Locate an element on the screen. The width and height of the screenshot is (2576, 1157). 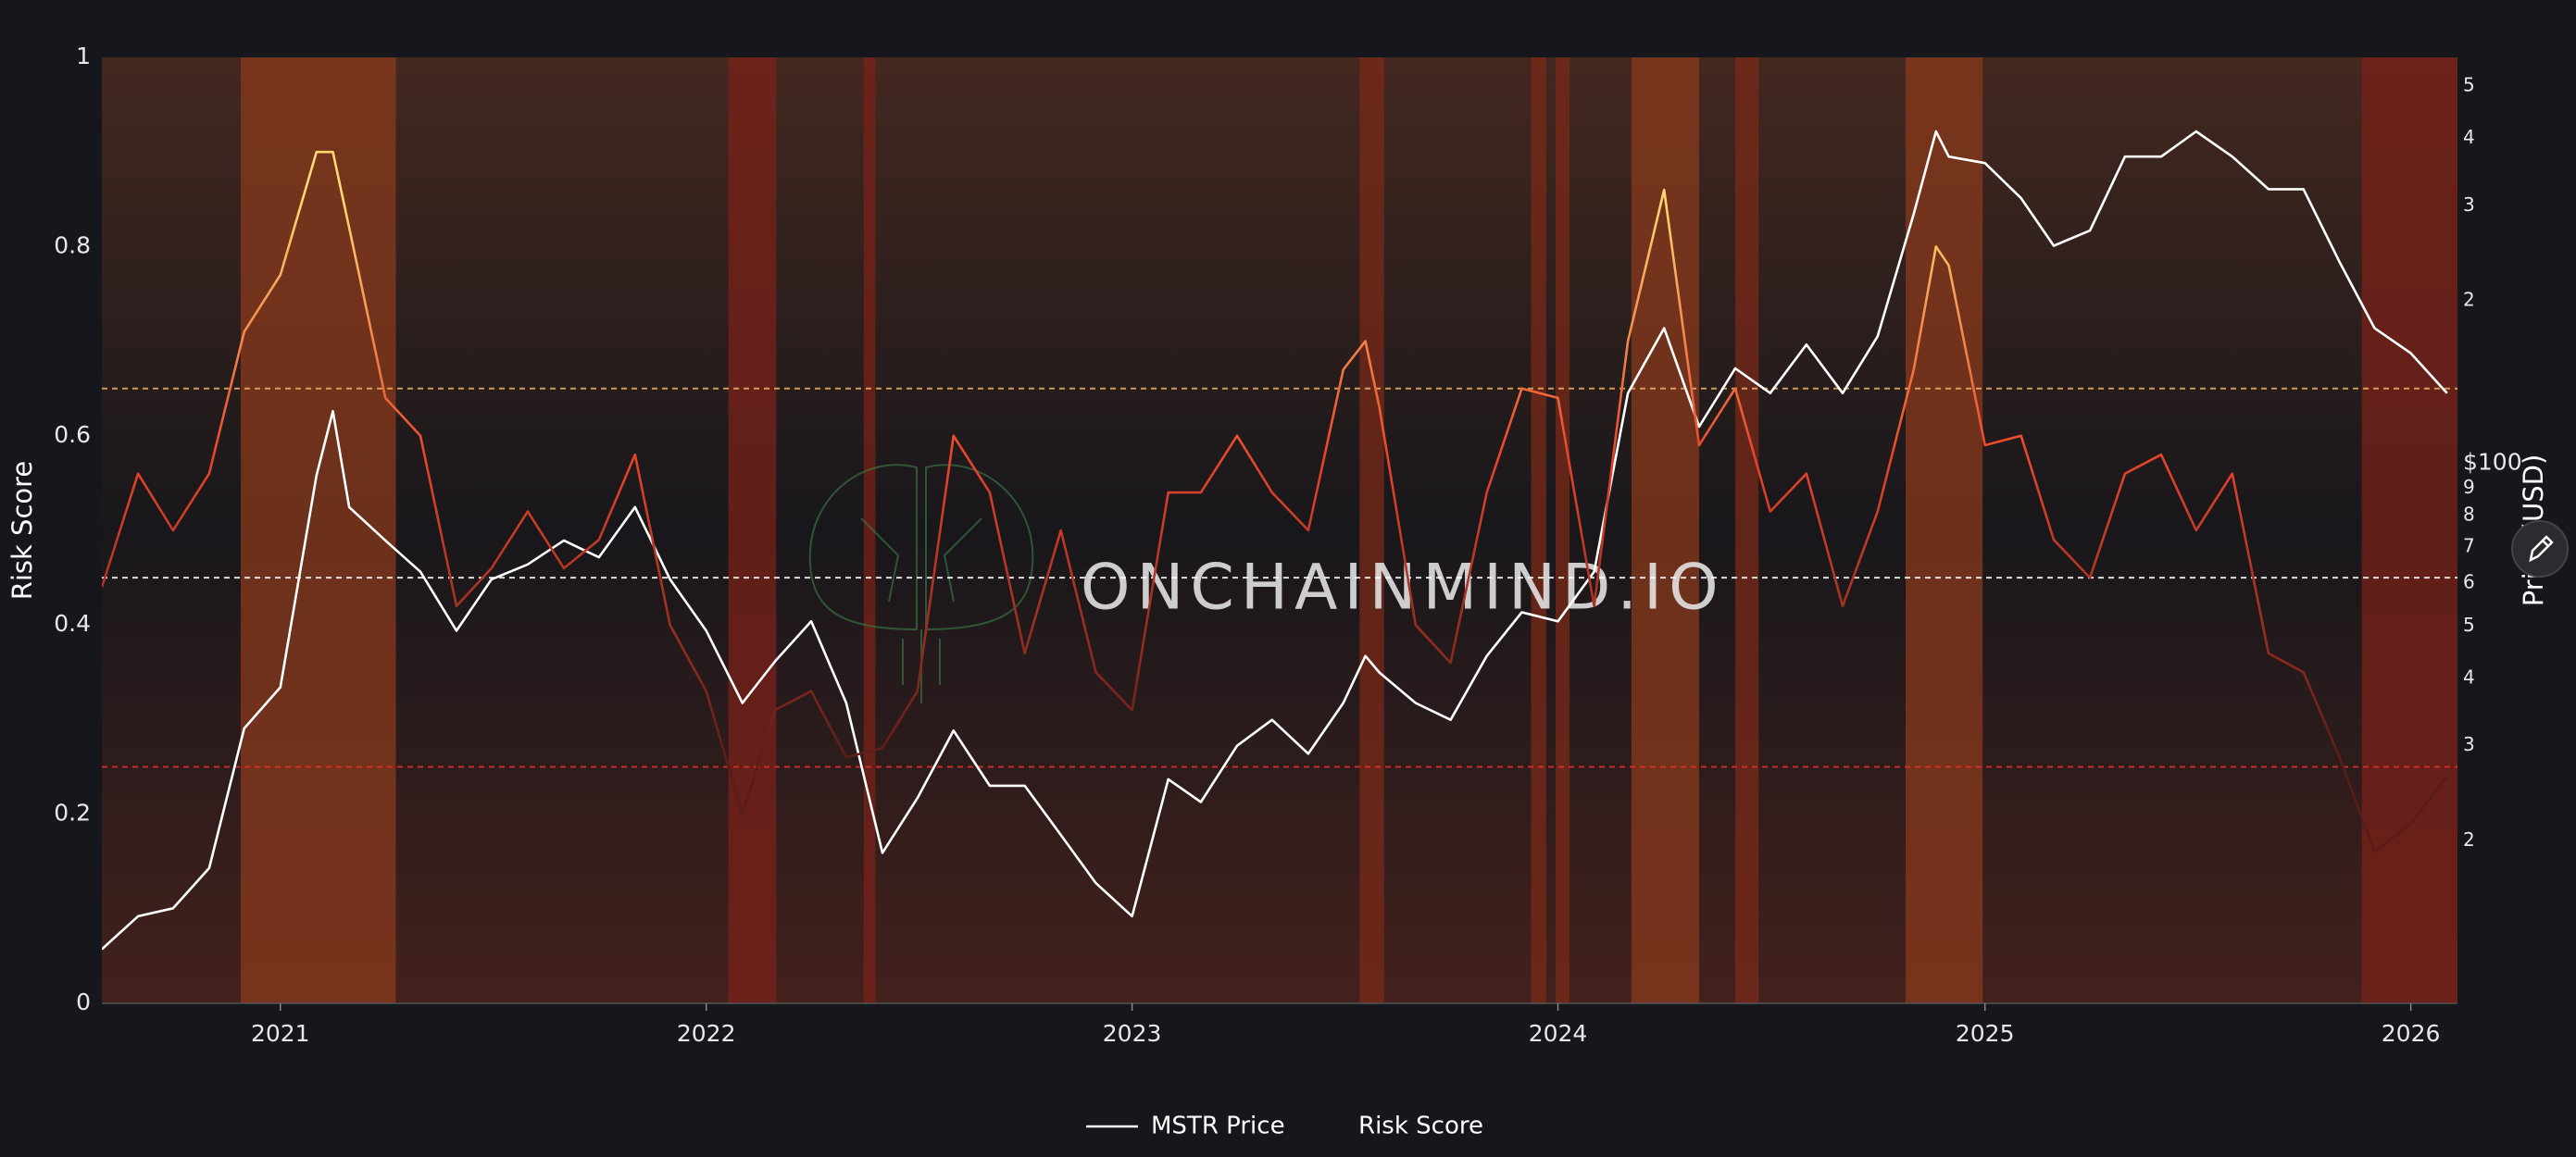
y-tick-label: 0 is located at coordinates (84, 1002).